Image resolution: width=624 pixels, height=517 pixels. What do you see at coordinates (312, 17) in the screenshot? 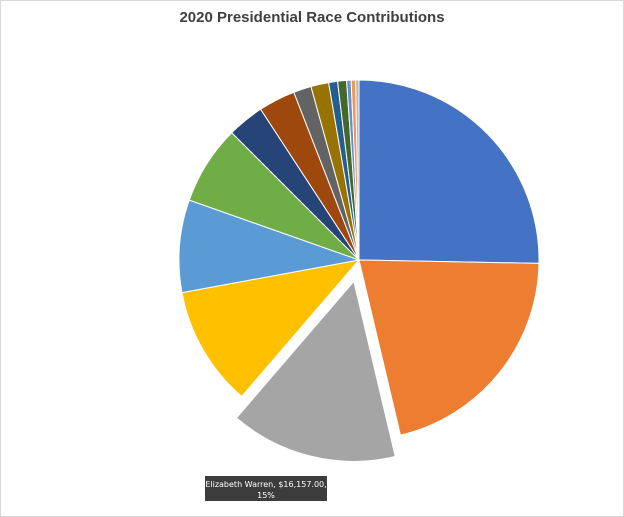
I see `chart-title: 2020 Presidential Race Contributions` at bounding box center [312, 17].